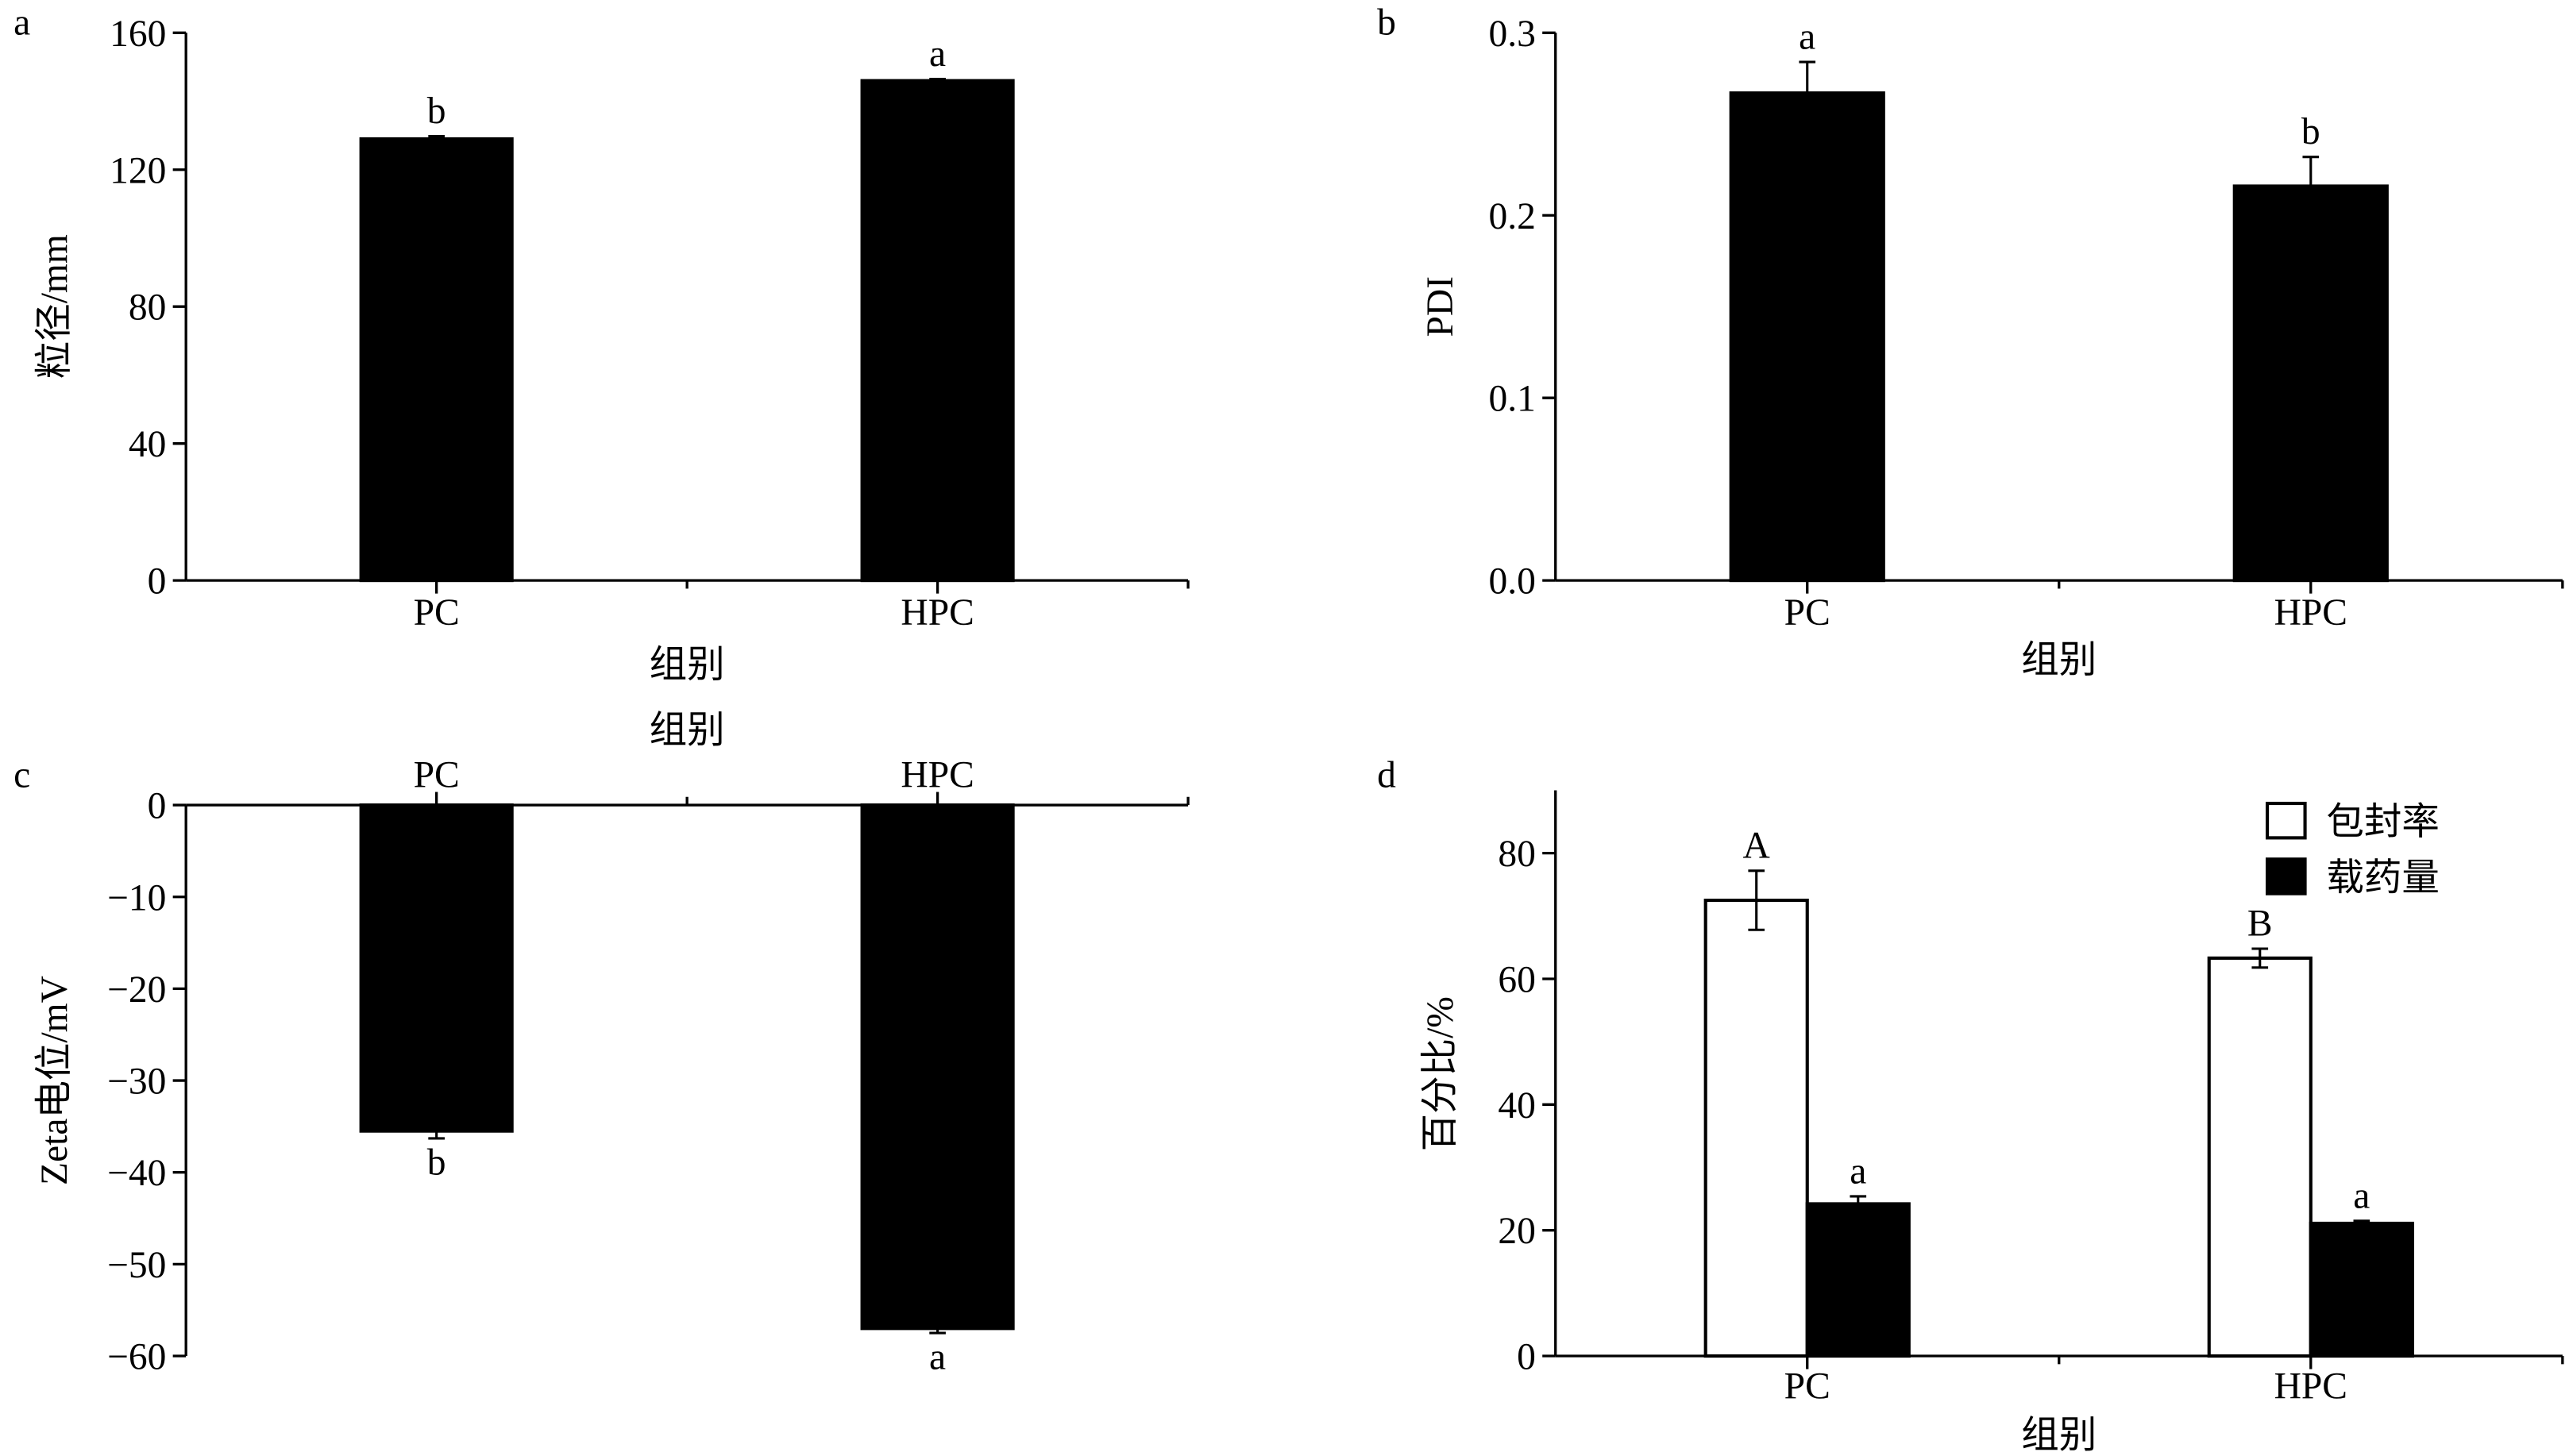 The height and width of the screenshot is (1456, 2573). What do you see at coordinates (136, 898) in the screenshot?
I see `y-tick-label: −10` at bounding box center [136, 898].